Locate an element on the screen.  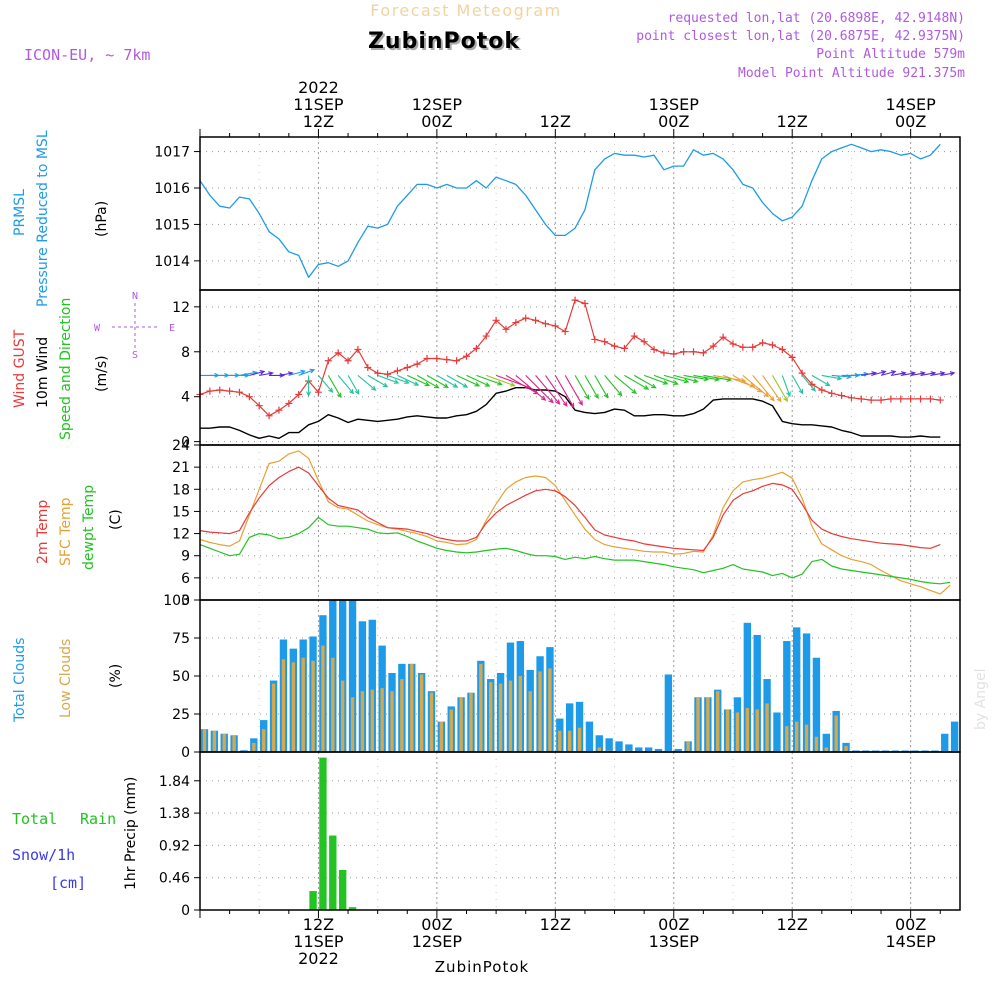
precip-ytick-label: 0.46 is located at coordinates (174, 879).